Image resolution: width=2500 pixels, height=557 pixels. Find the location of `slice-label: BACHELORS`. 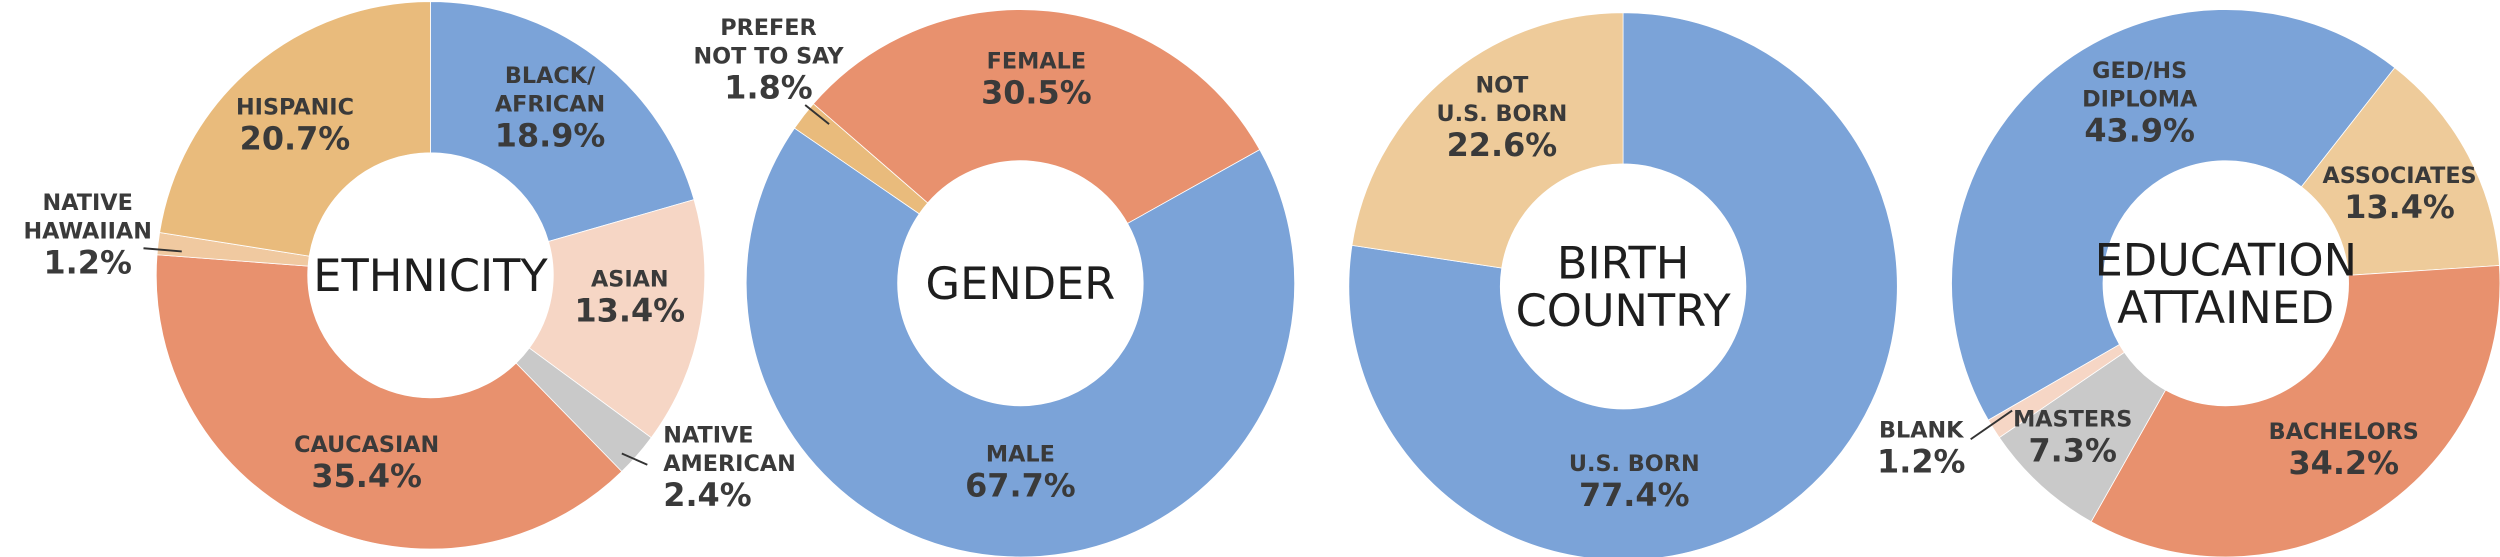

slice-label: BACHELORS is located at coordinates (2344, 432).